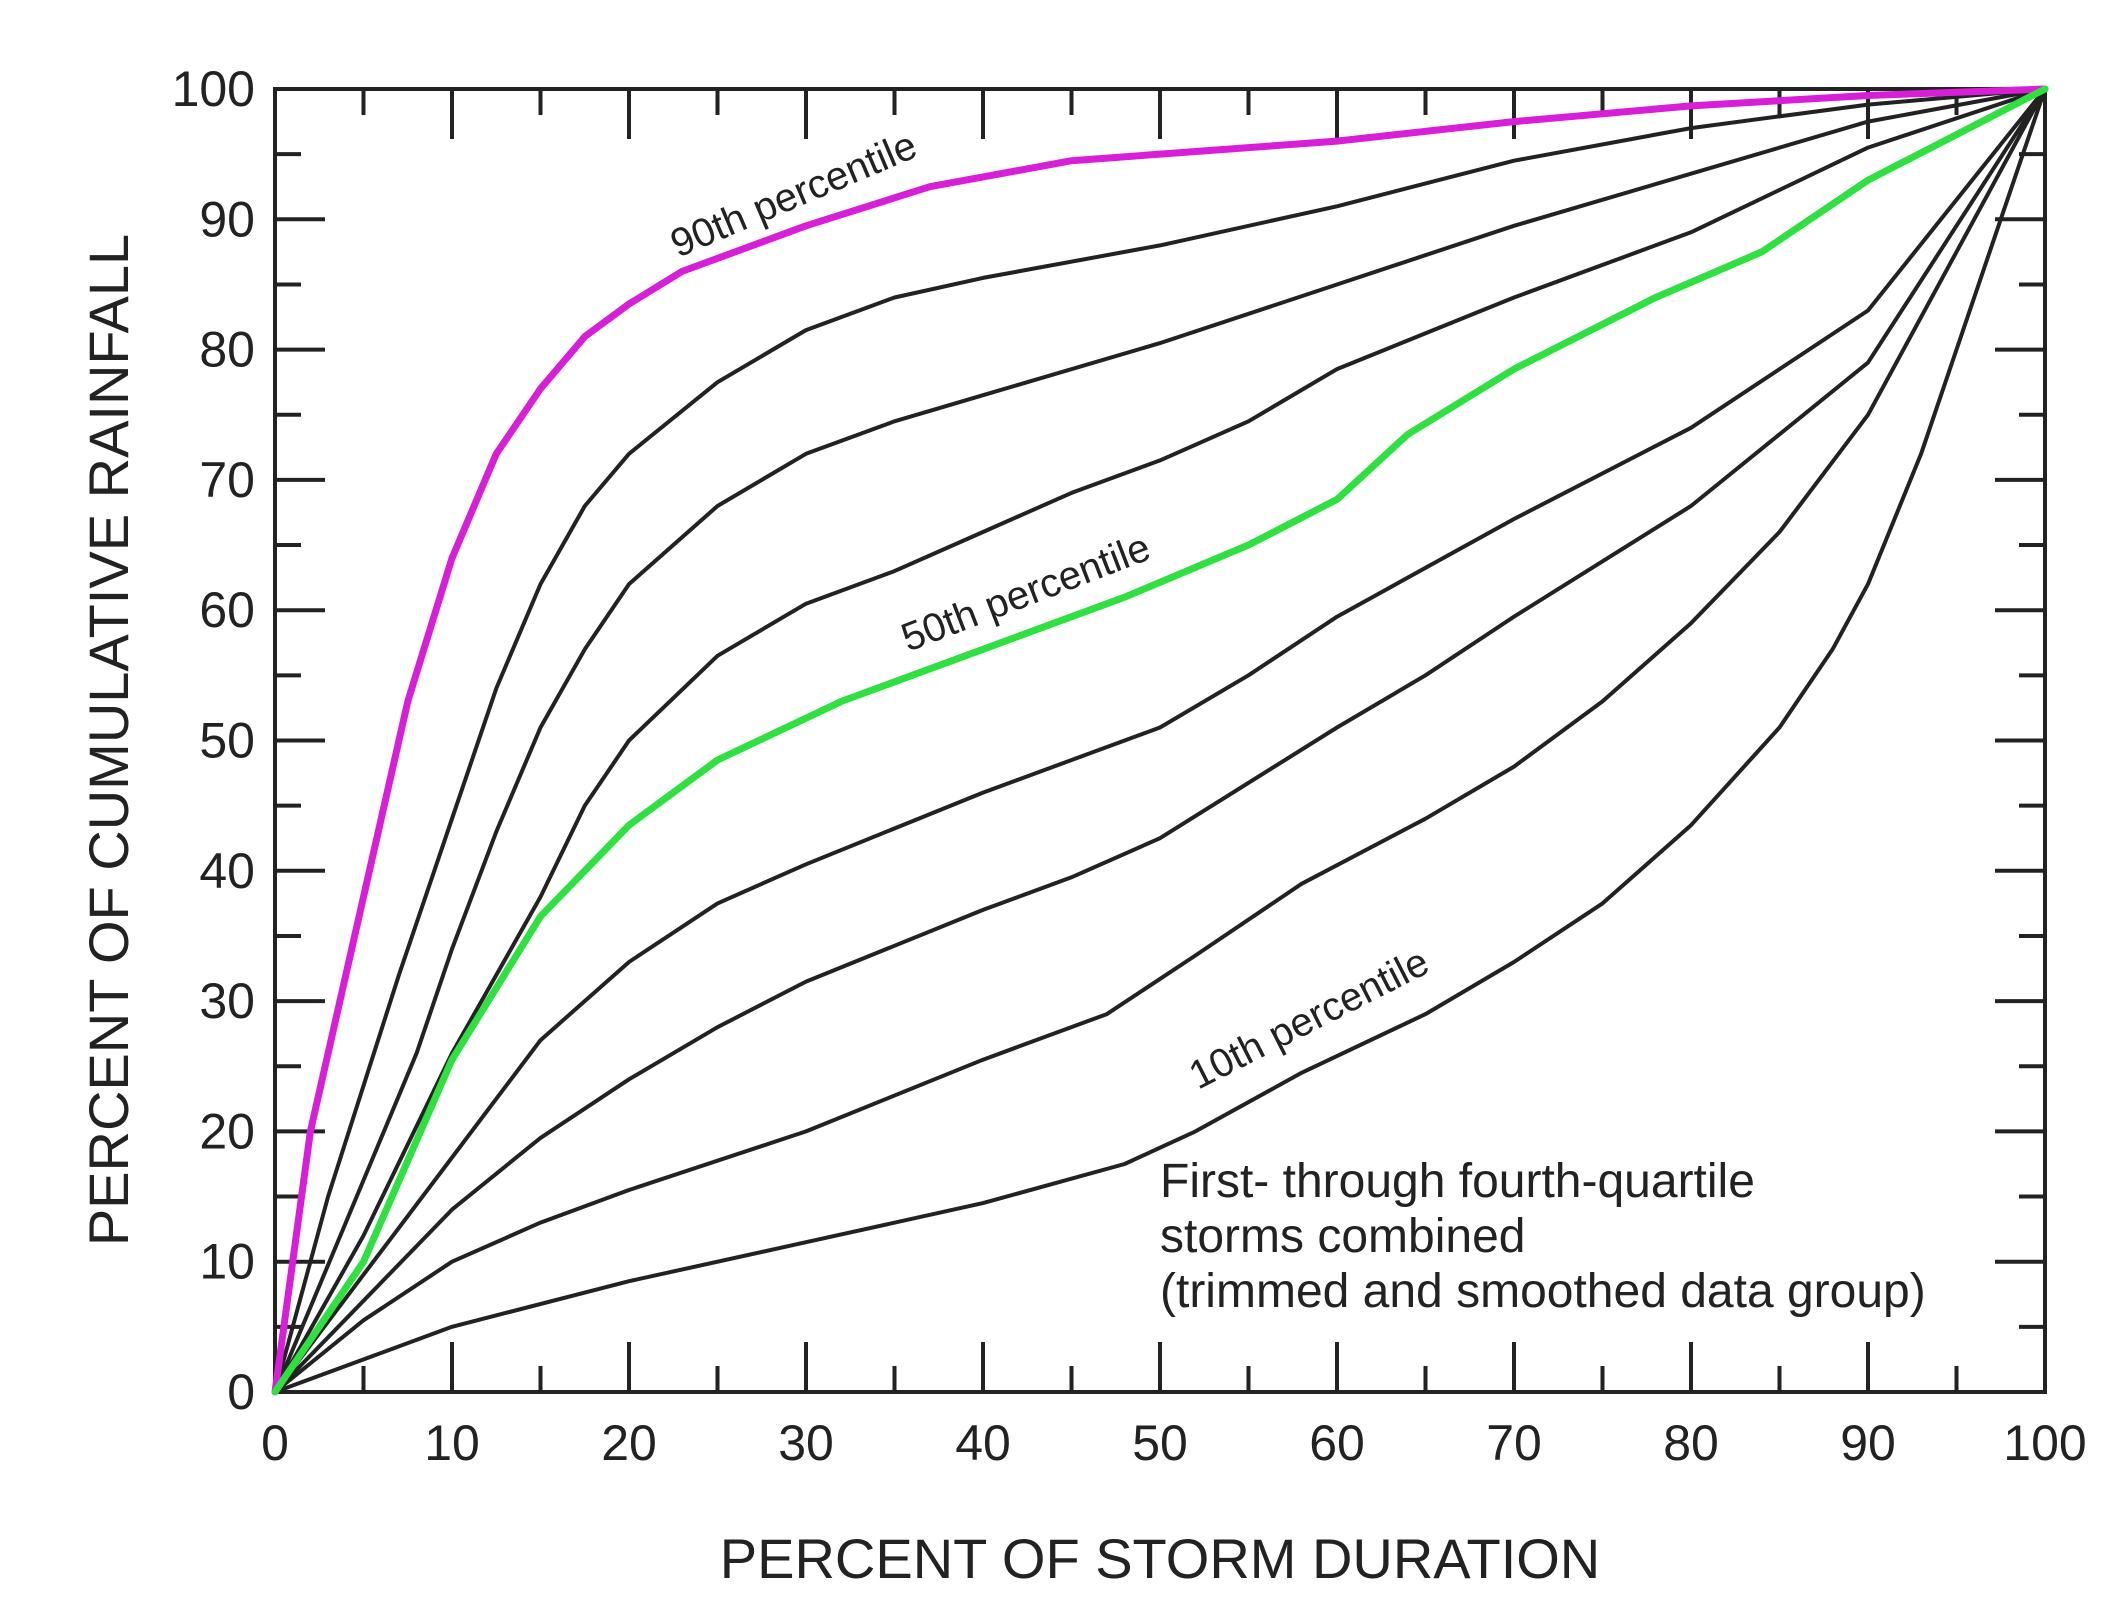  What do you see at coordinates (227, 1131) in the screenshot?
I see `y-tick-label: 20` at bounding box center [227, 1131].